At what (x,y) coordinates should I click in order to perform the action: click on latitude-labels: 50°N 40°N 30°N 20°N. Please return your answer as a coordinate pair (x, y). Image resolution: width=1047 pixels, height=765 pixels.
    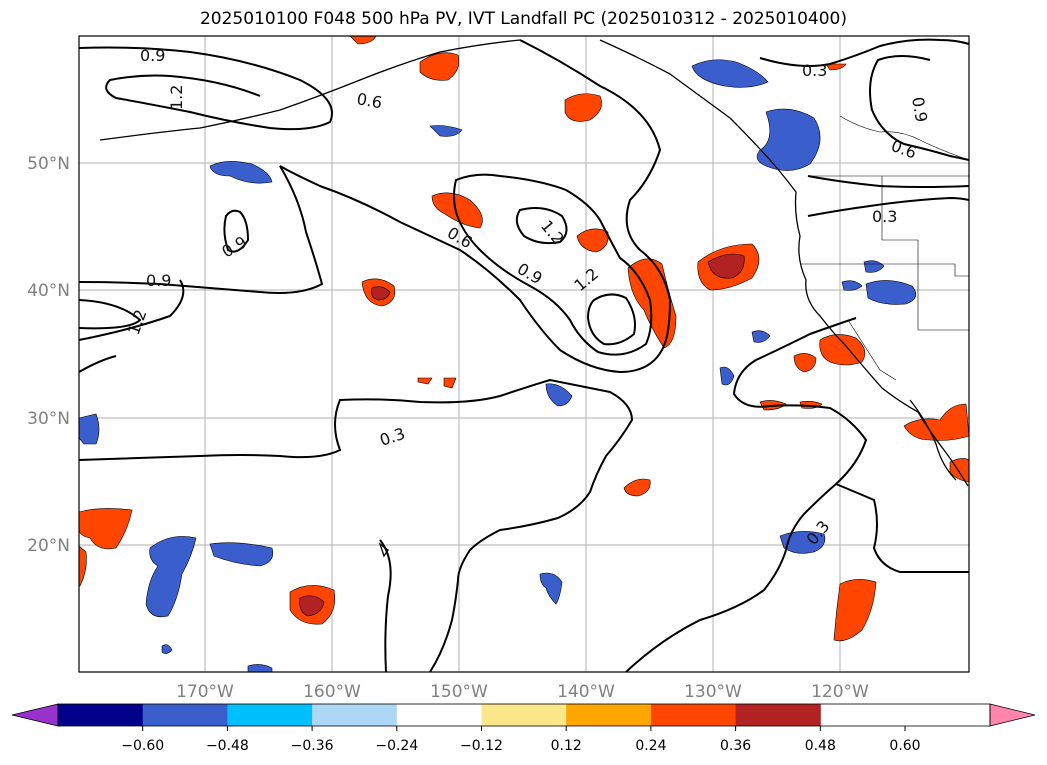
    Looking at the image, I should click on (48, 355).